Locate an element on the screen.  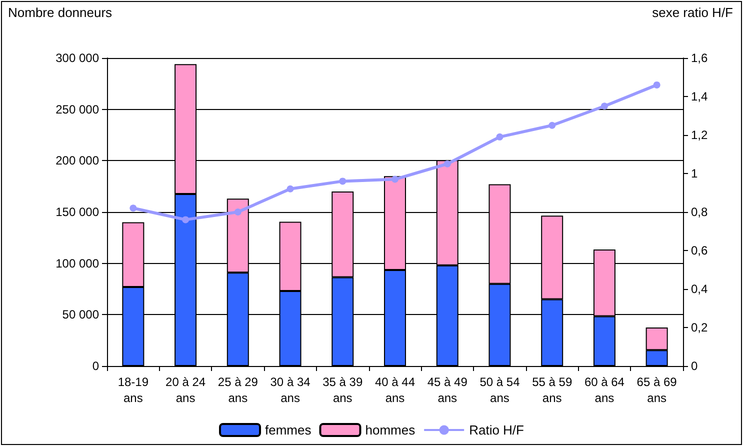
x-tick-label: 20 à 24 ans is located at coordinates (186, 390).